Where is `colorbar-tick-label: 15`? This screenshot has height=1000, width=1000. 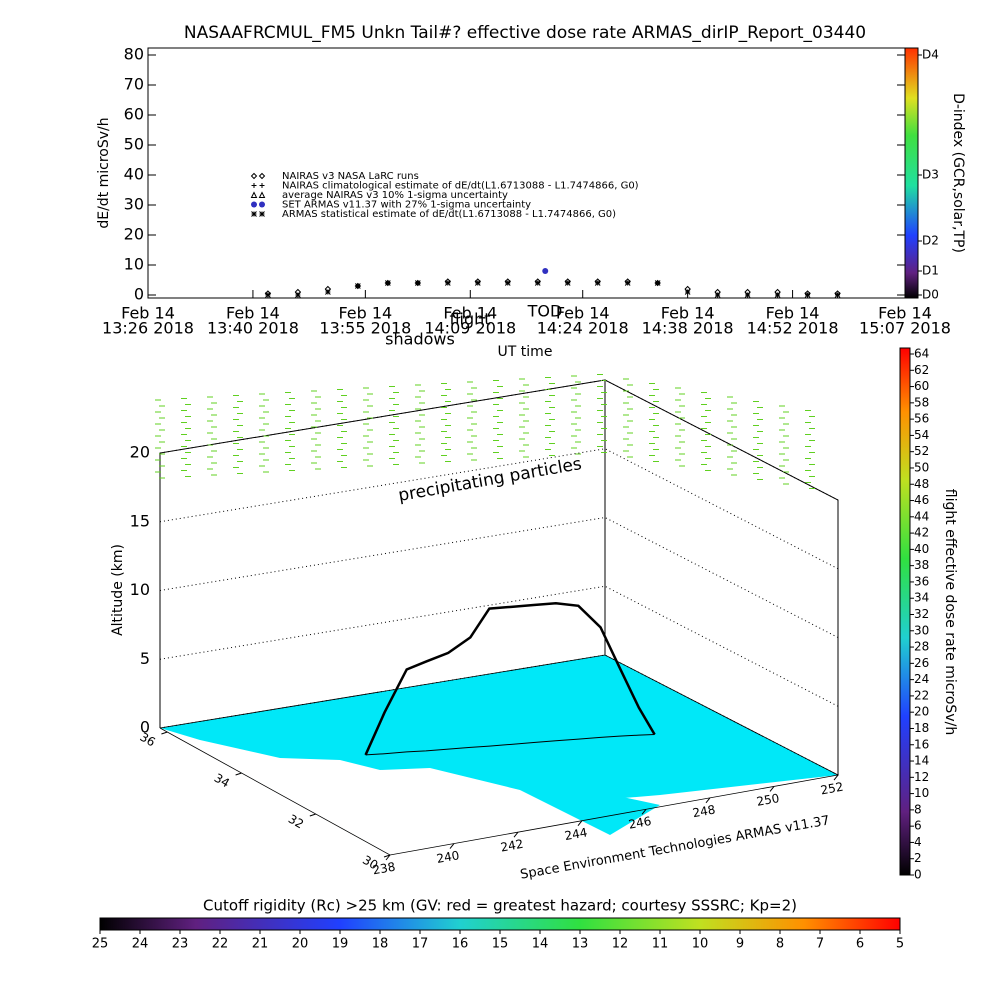
colorbar-tick-label: 15 is located at coordinates (500, 944).